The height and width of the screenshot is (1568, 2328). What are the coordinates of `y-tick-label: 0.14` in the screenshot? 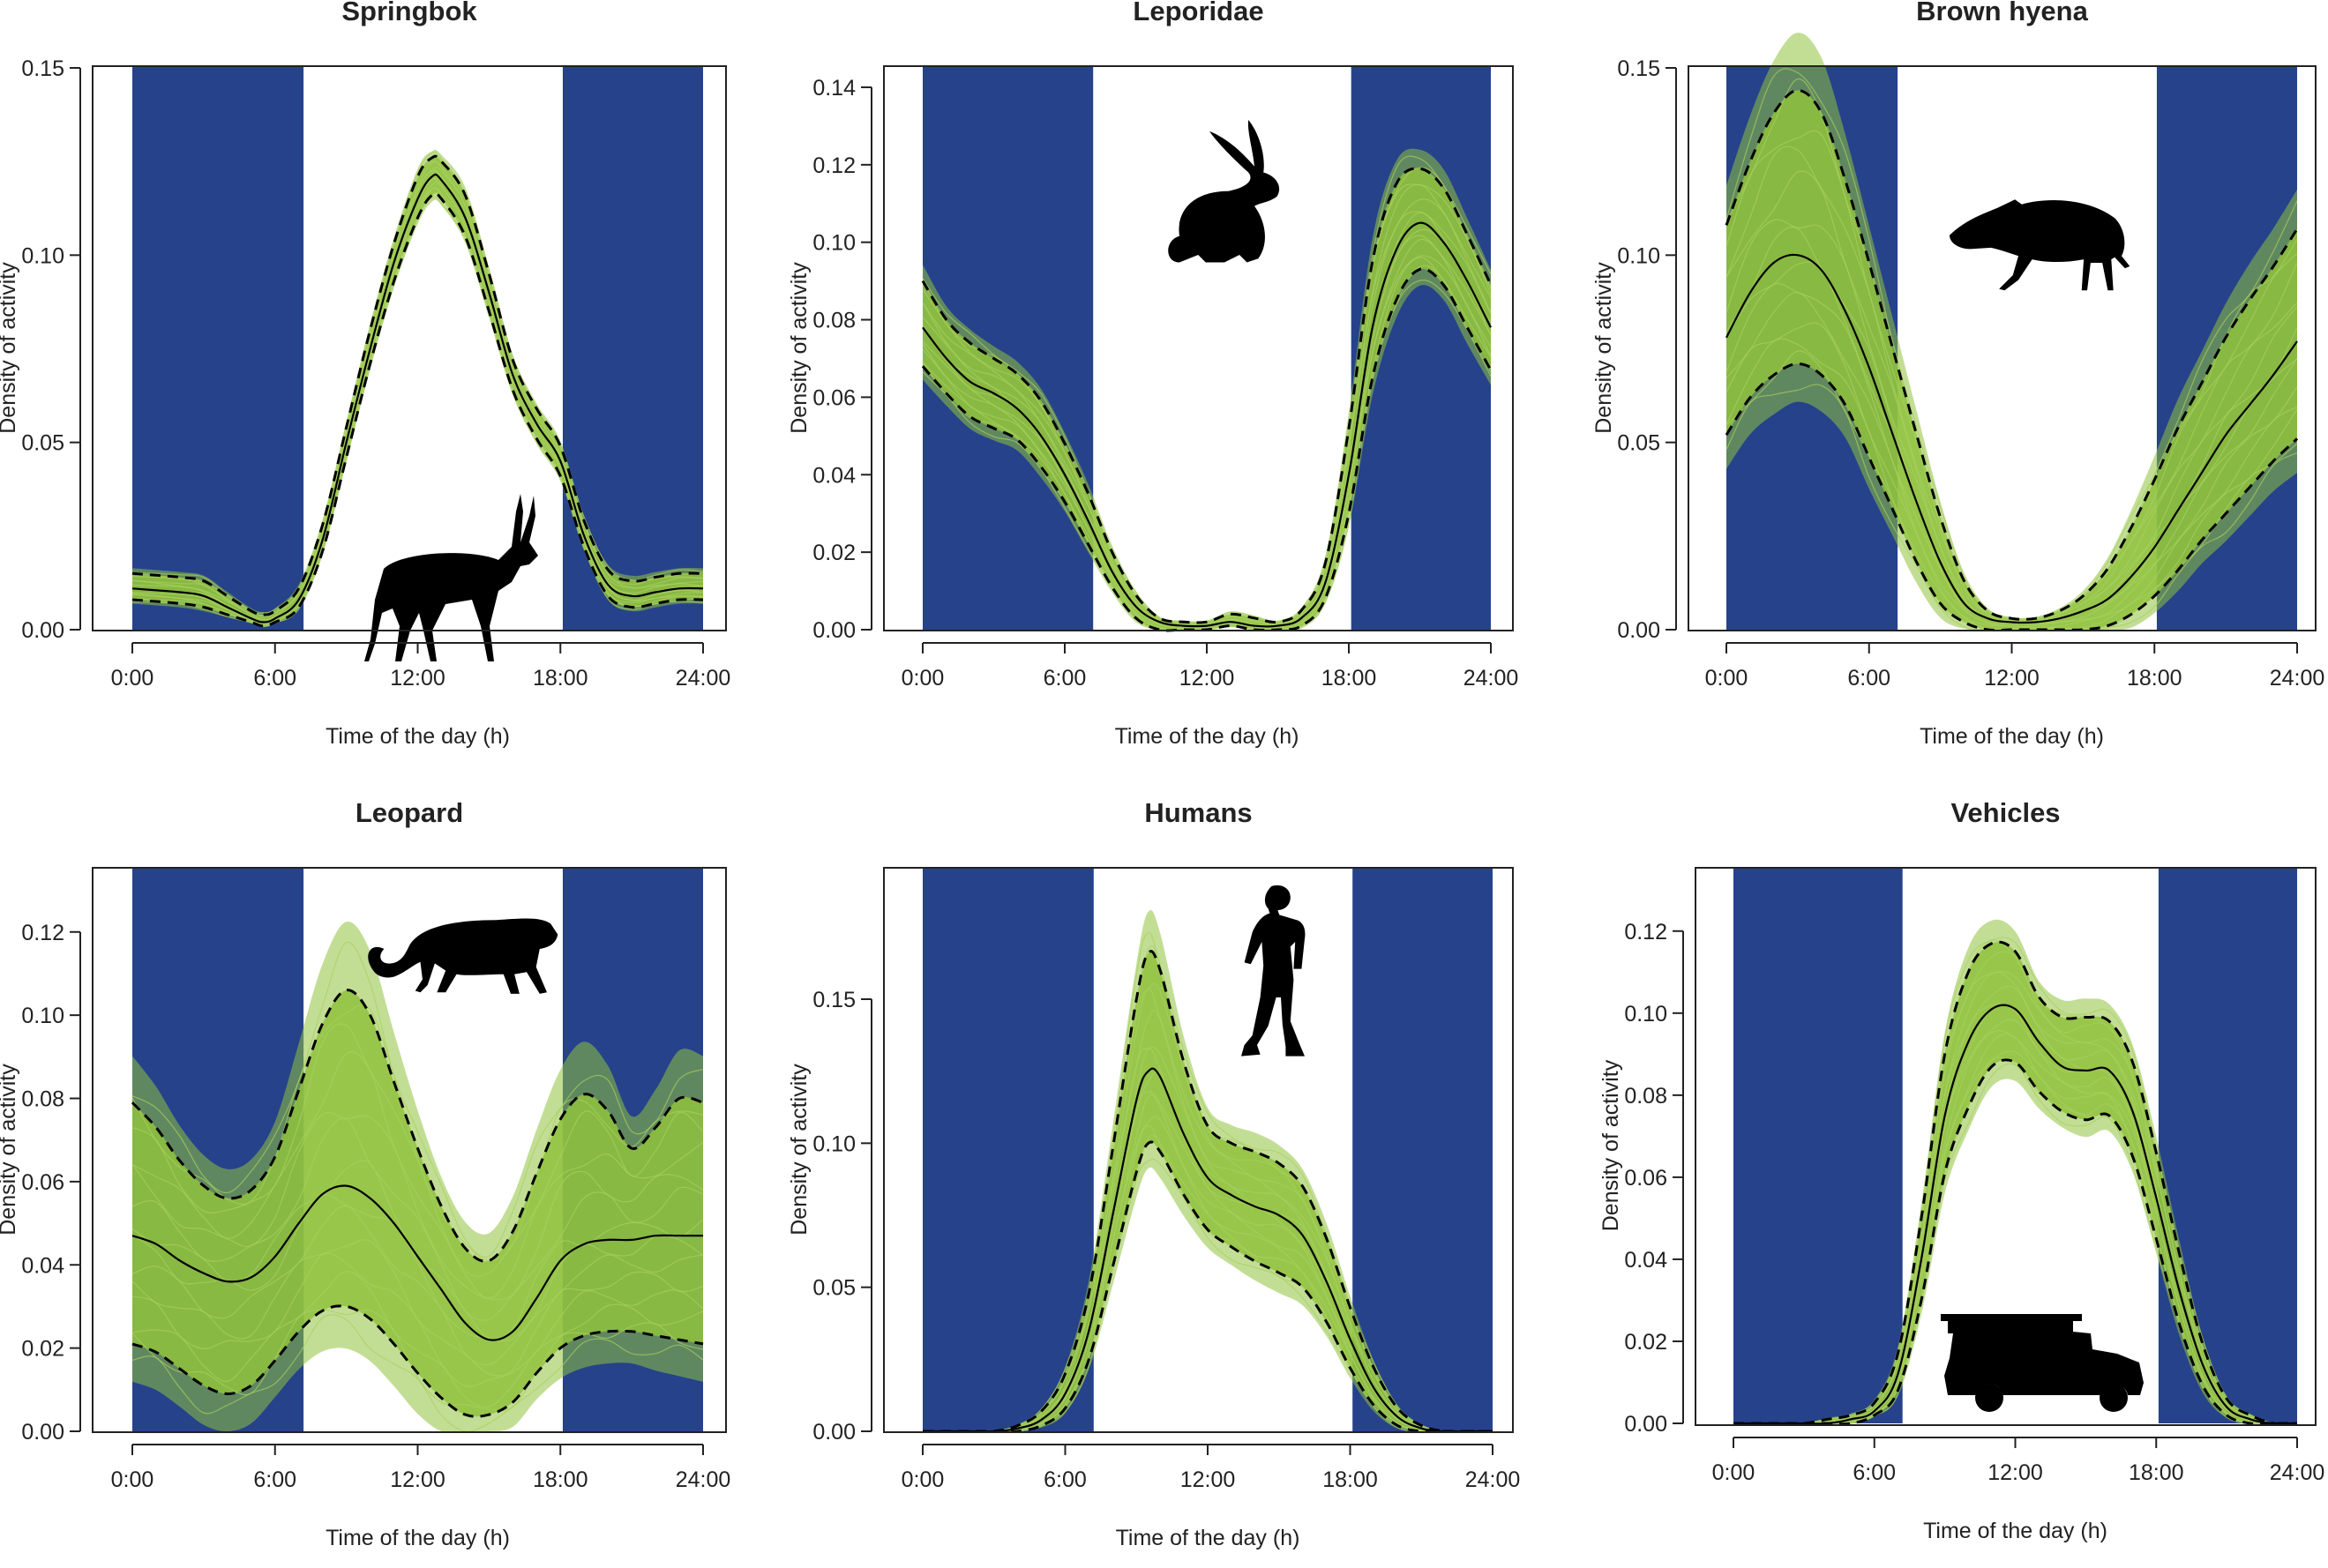 It's located at (834, 88).